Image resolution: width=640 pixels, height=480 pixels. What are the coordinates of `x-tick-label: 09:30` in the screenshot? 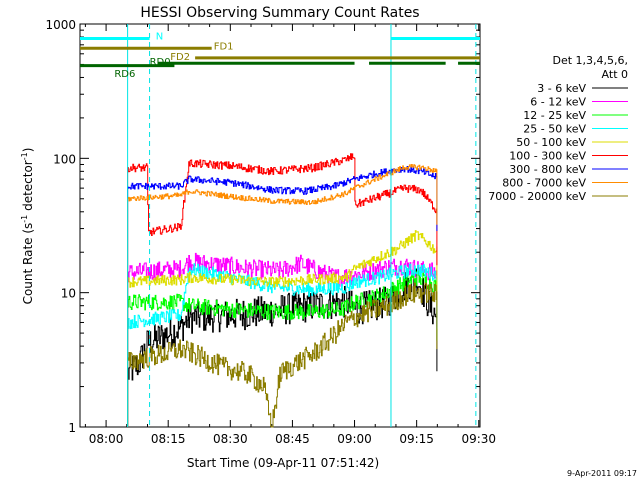 It's located at (478, 439).